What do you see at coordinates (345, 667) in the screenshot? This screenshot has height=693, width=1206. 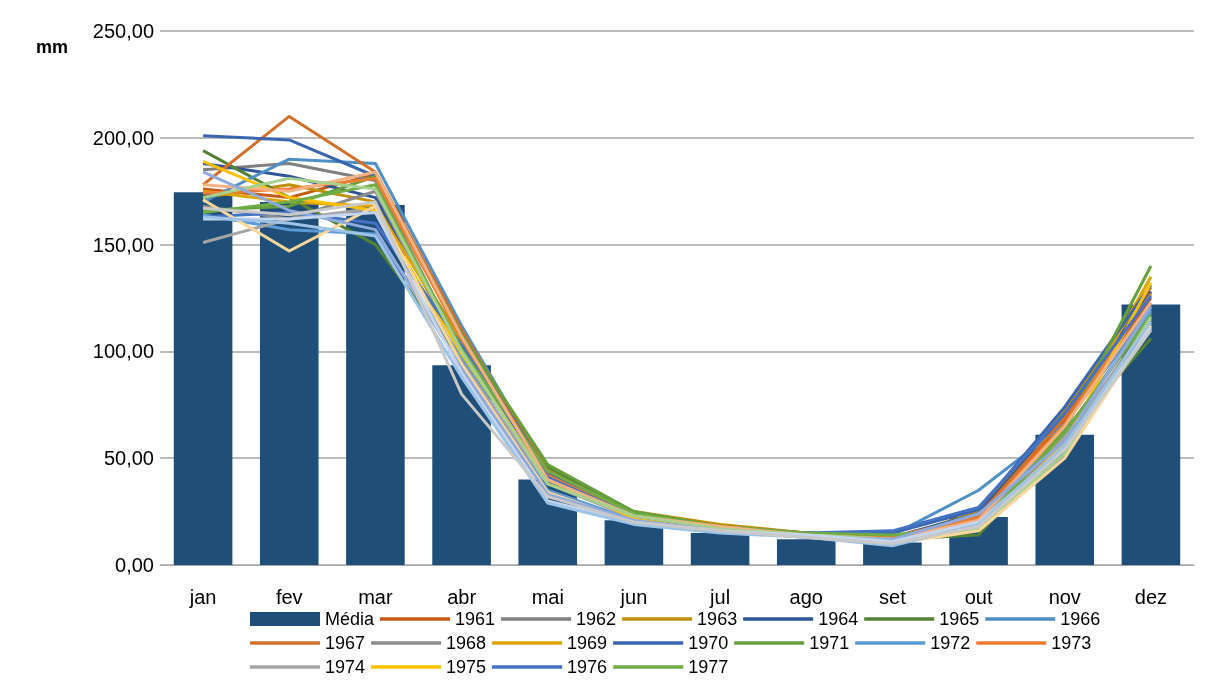 I see `legend-label: 1974` at bounding box center [345, 667].